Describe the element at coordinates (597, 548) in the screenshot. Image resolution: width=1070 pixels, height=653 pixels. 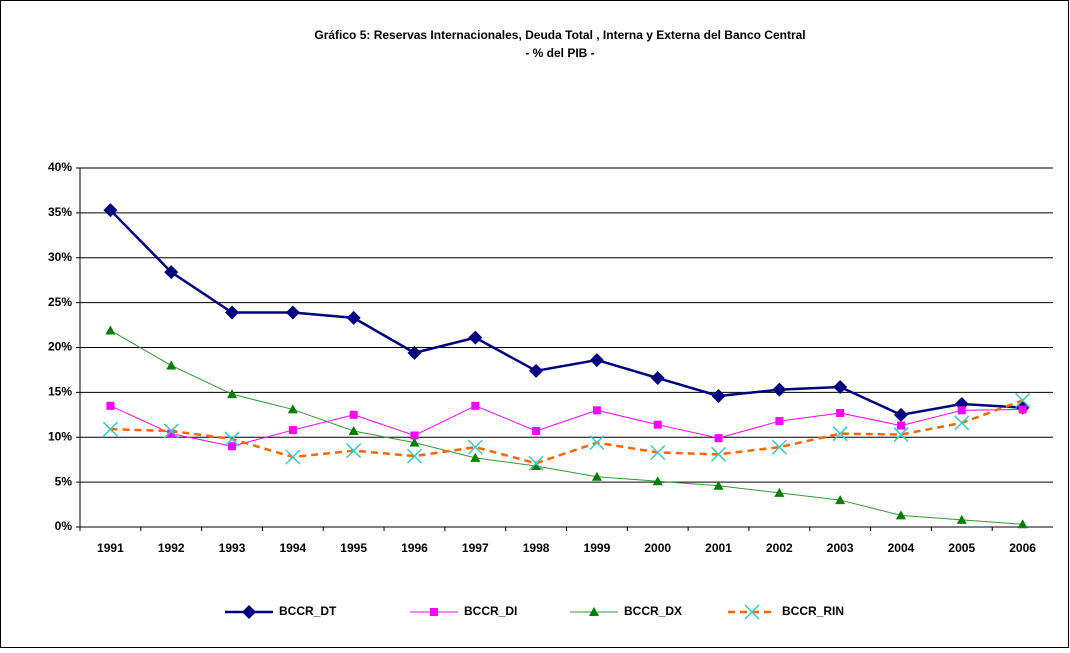
I see `x-tick-label: 1999` at that location.